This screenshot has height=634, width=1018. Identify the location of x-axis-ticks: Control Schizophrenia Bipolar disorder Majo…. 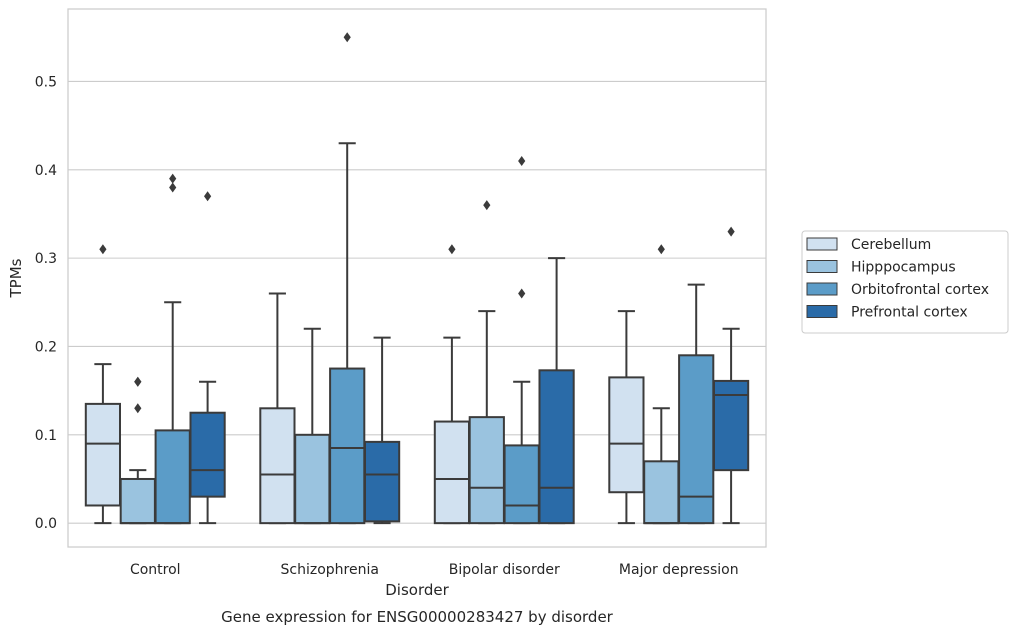
(434, 570).